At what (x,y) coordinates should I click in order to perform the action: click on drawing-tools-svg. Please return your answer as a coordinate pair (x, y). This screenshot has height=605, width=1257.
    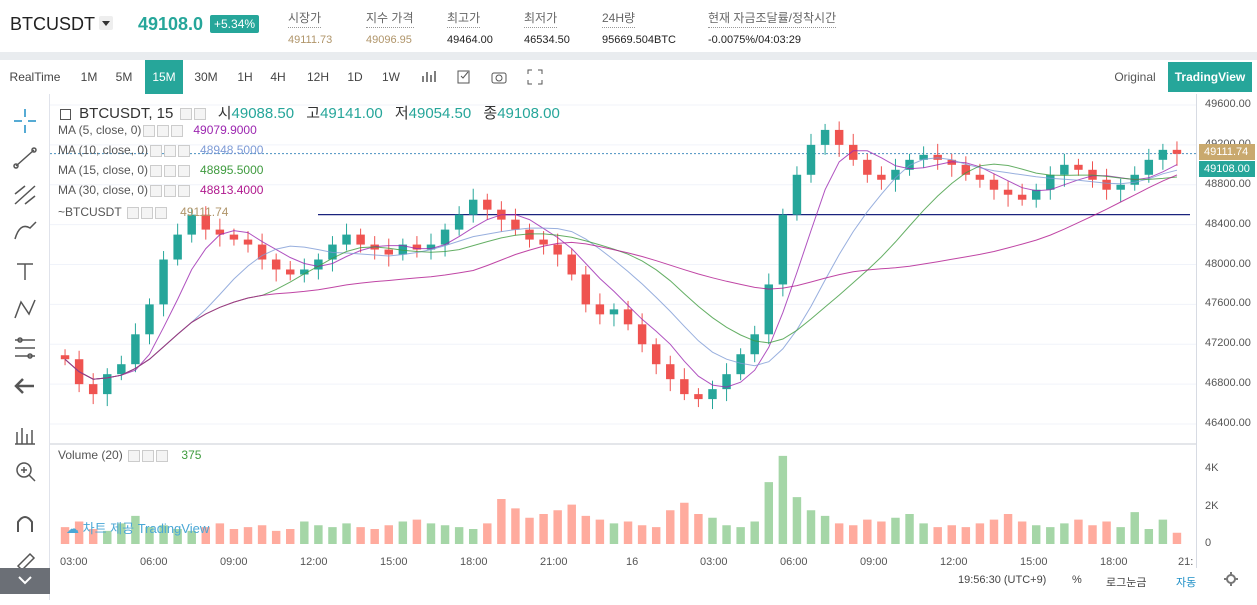
    Looking at the image, I should click on (25, 341).